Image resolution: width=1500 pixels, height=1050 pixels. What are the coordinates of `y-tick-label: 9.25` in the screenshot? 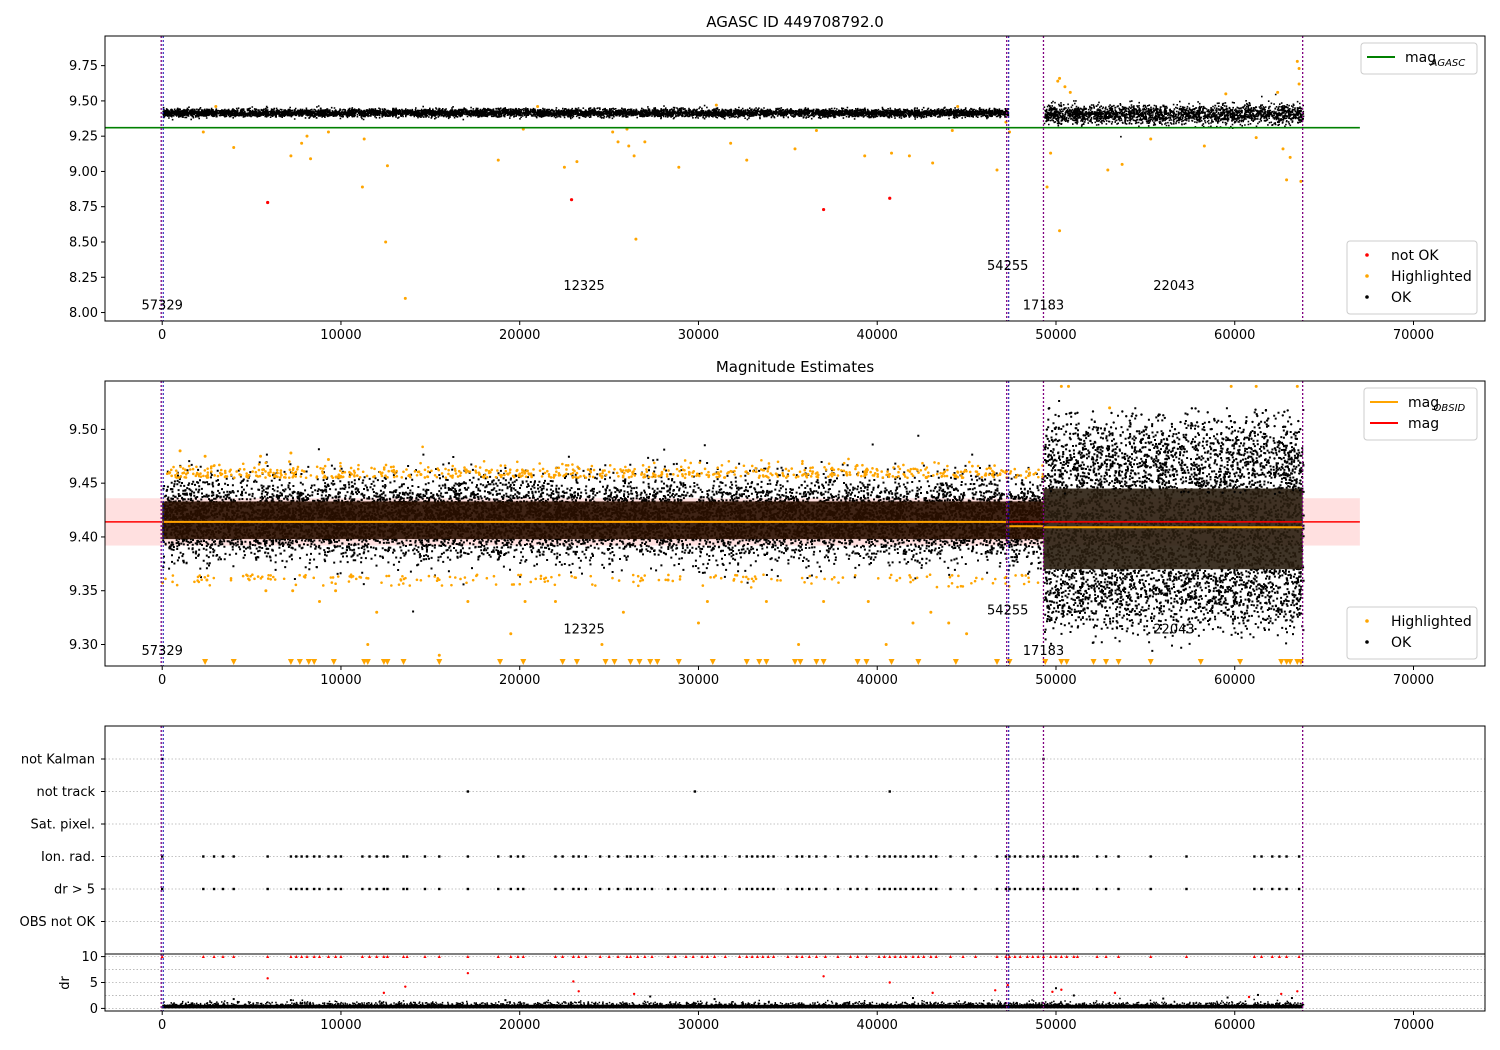 It's located at (83, 137).